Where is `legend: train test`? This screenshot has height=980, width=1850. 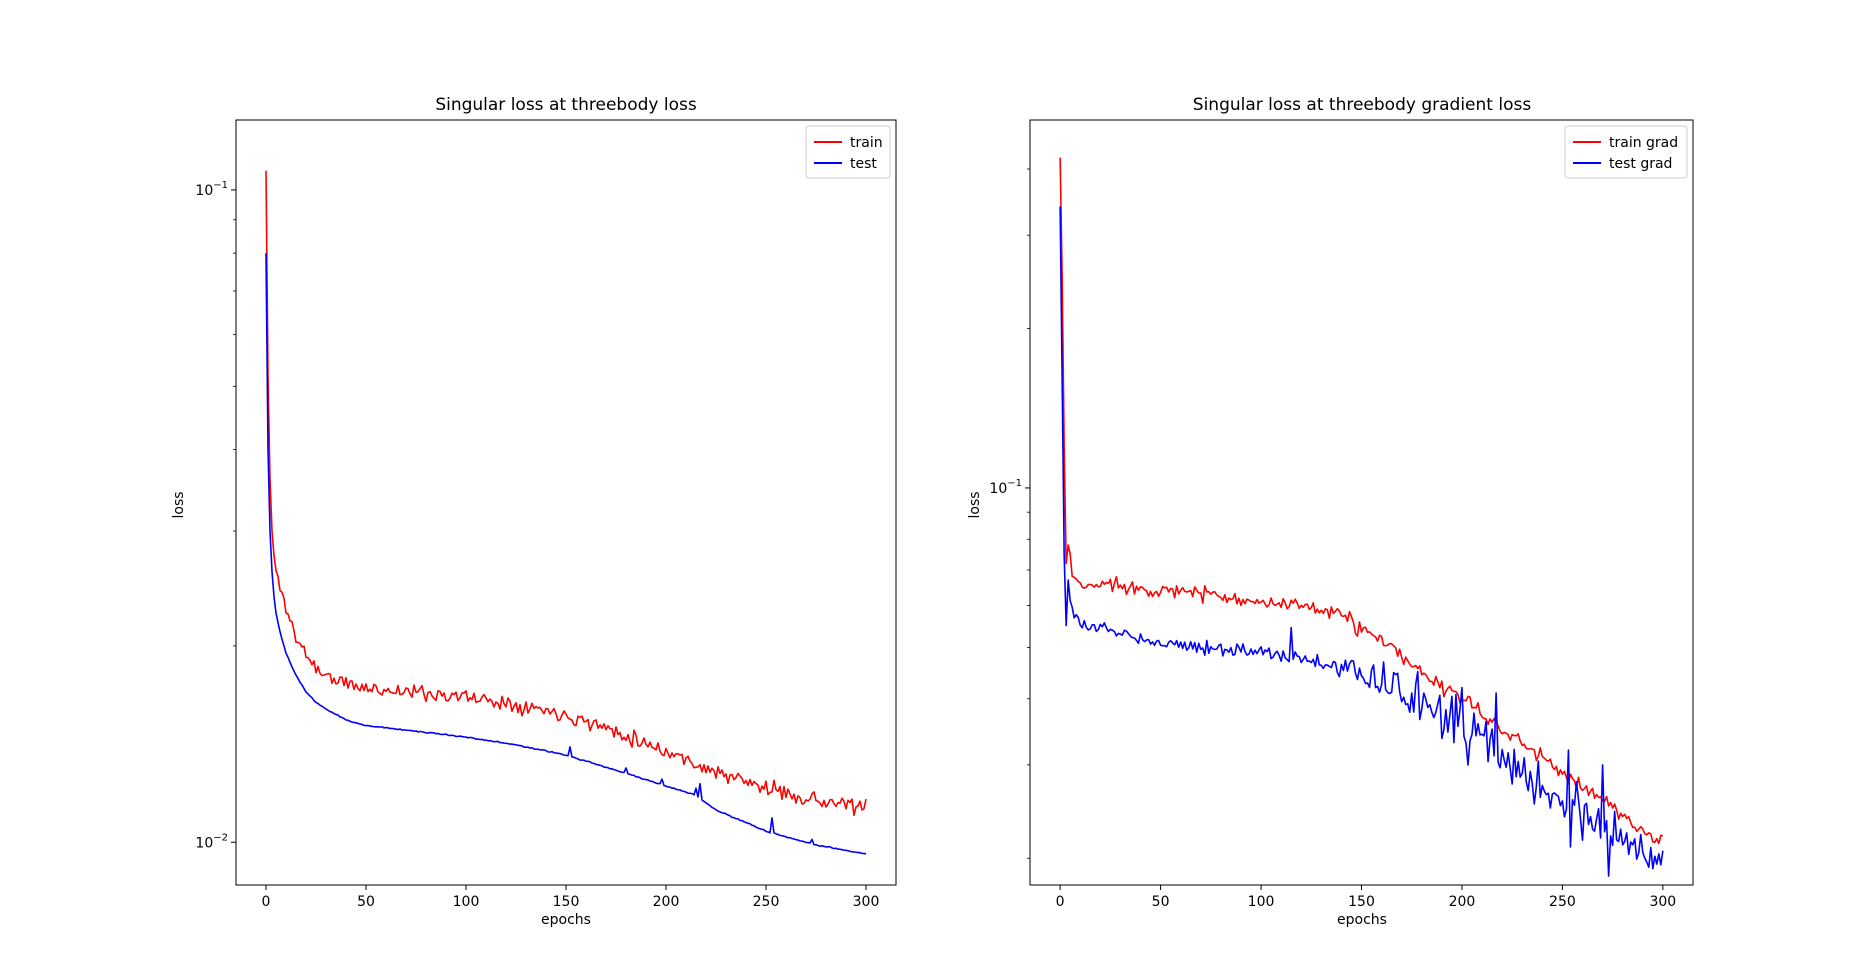 legend: train test is located at coordinates (848, 152).